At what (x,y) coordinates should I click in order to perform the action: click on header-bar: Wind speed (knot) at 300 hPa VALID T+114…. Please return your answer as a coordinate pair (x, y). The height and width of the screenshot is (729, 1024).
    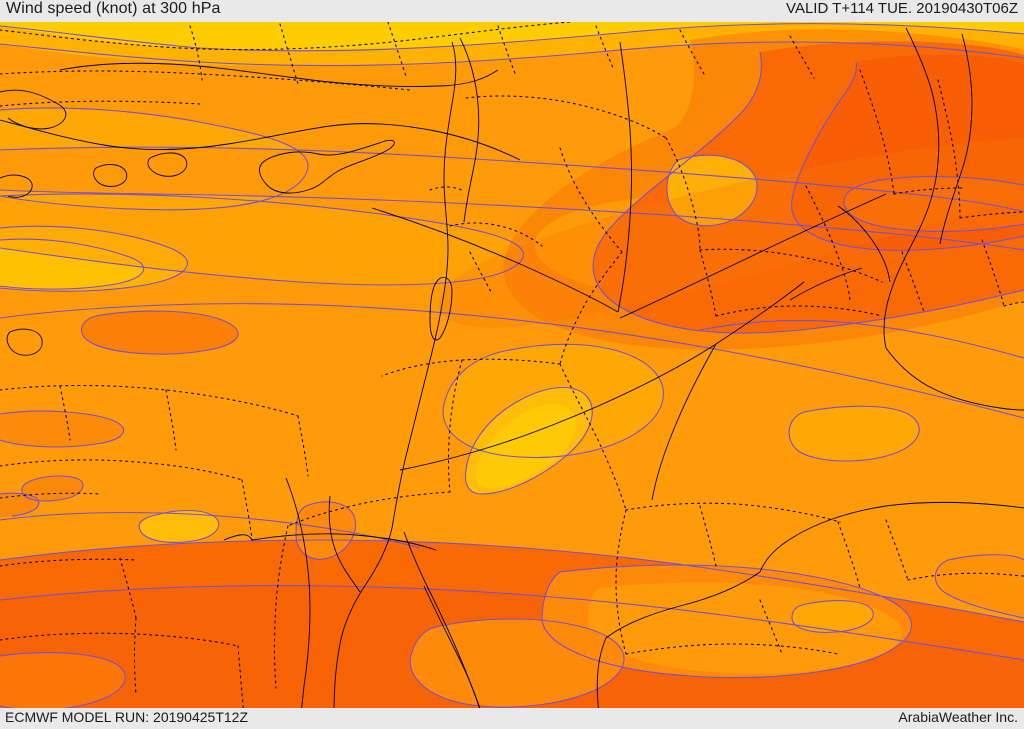
    Looking at the image, I should click on (512, 11).